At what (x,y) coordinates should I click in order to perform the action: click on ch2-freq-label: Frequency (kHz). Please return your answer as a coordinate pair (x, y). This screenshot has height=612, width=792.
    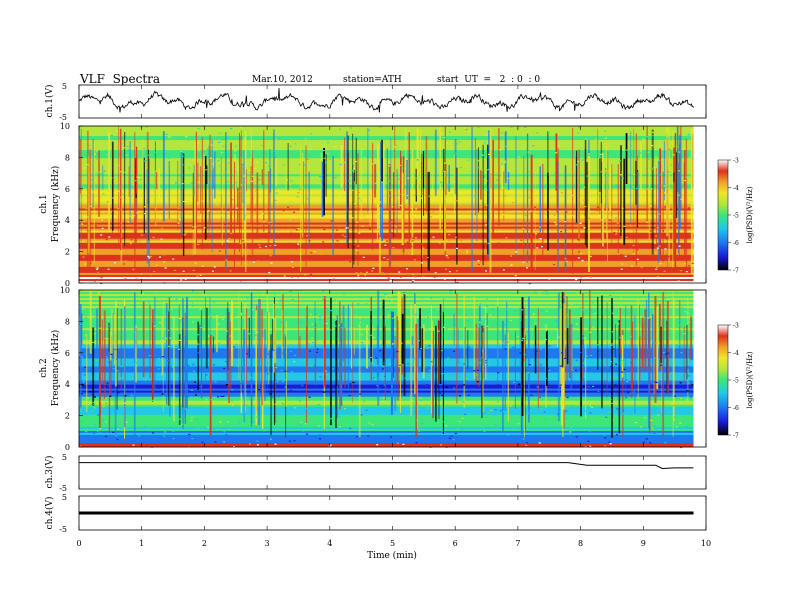
    Looking at the image, I should click on (55, 368).